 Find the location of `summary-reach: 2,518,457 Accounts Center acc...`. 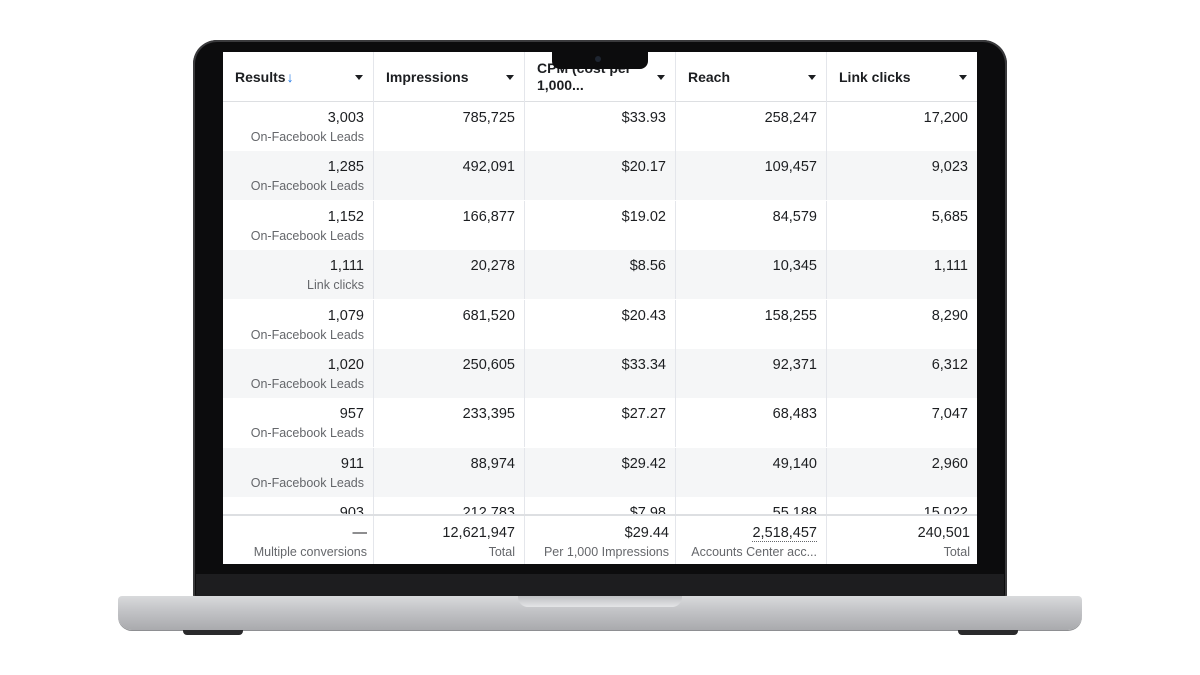

summary-reach: 2,518,457 Accounts Center acc... is located at coordinates (751, 540).